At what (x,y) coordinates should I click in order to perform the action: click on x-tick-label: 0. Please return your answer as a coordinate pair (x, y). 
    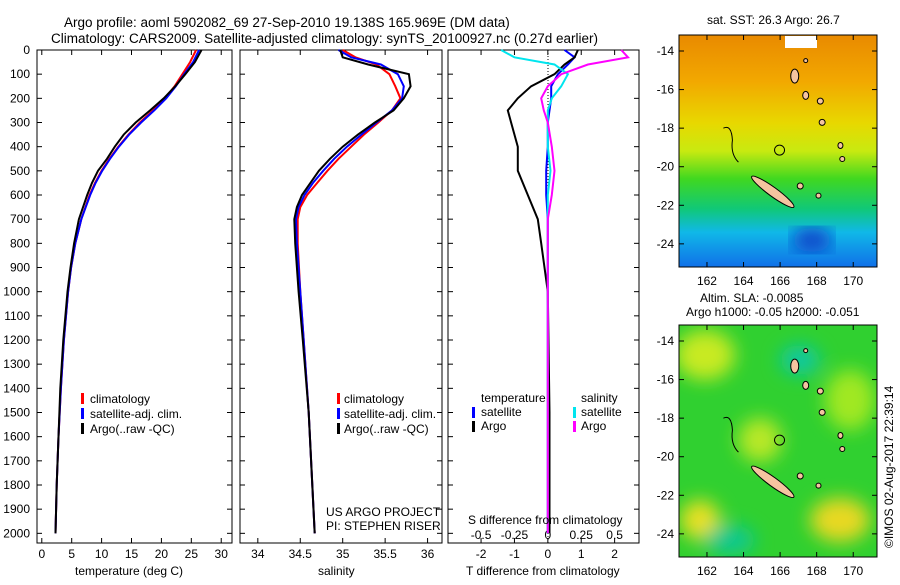
    Looking at the image, I should click on (41, 554).